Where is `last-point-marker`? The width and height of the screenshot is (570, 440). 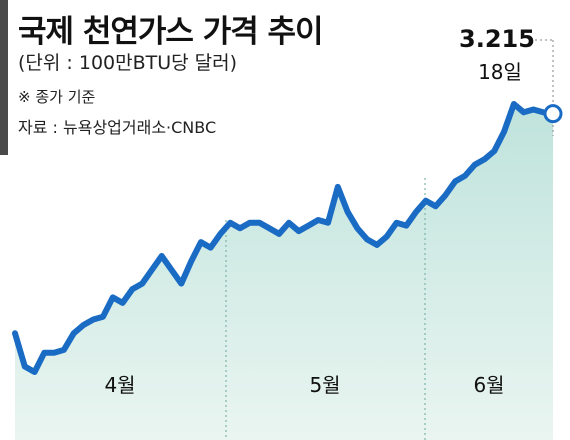
last-point-marker is located at coordinates (553, 114).